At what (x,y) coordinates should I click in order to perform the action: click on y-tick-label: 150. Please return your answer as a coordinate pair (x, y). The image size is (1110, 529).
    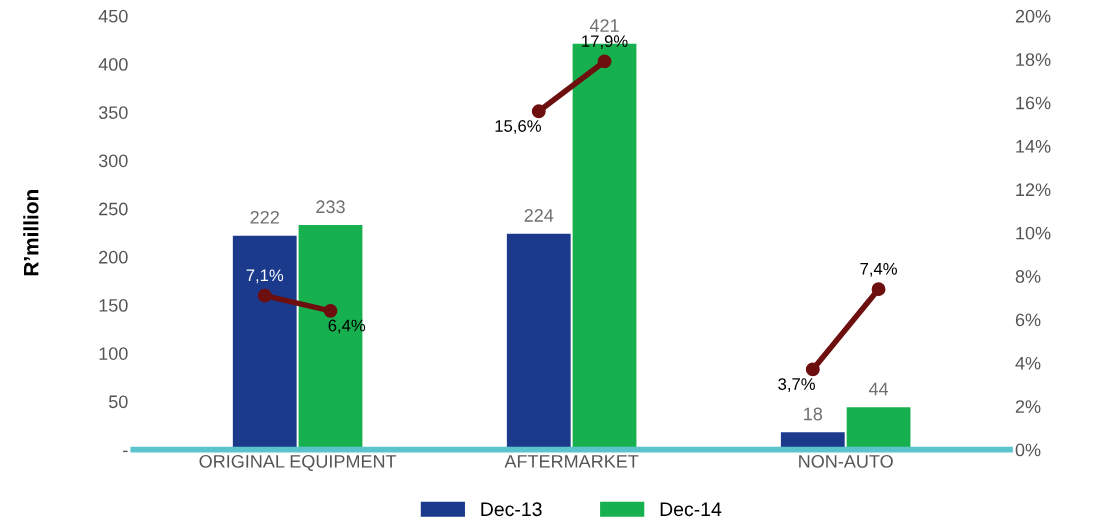
    Looking at the image, I should click on (113, 305).